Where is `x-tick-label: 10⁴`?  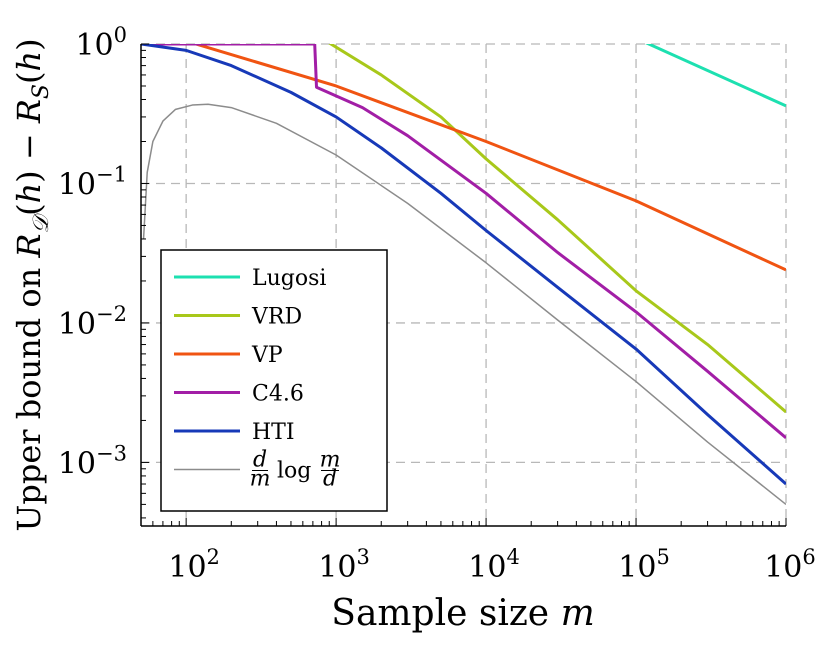
x-tick-label: 10⁴ is located at coordinates (494, 565).